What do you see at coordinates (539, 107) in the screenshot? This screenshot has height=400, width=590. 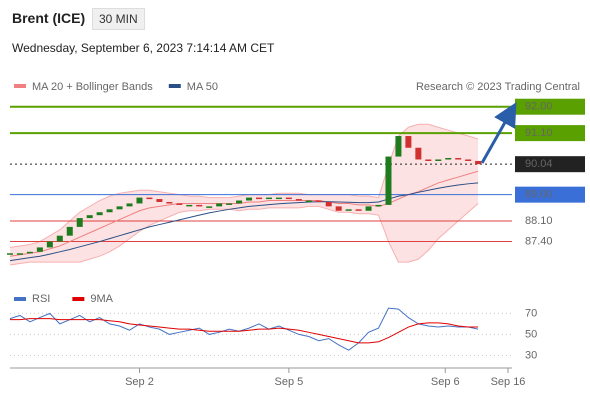 I see `level-label: 92.00` at bounding box center [539, 107].